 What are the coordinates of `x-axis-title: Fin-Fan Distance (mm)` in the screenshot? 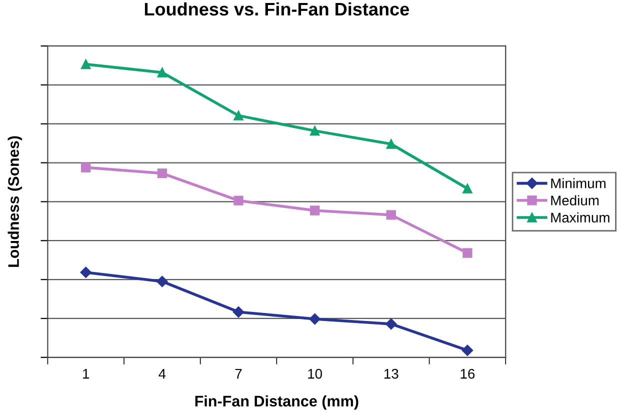 It's located at (276, 402).